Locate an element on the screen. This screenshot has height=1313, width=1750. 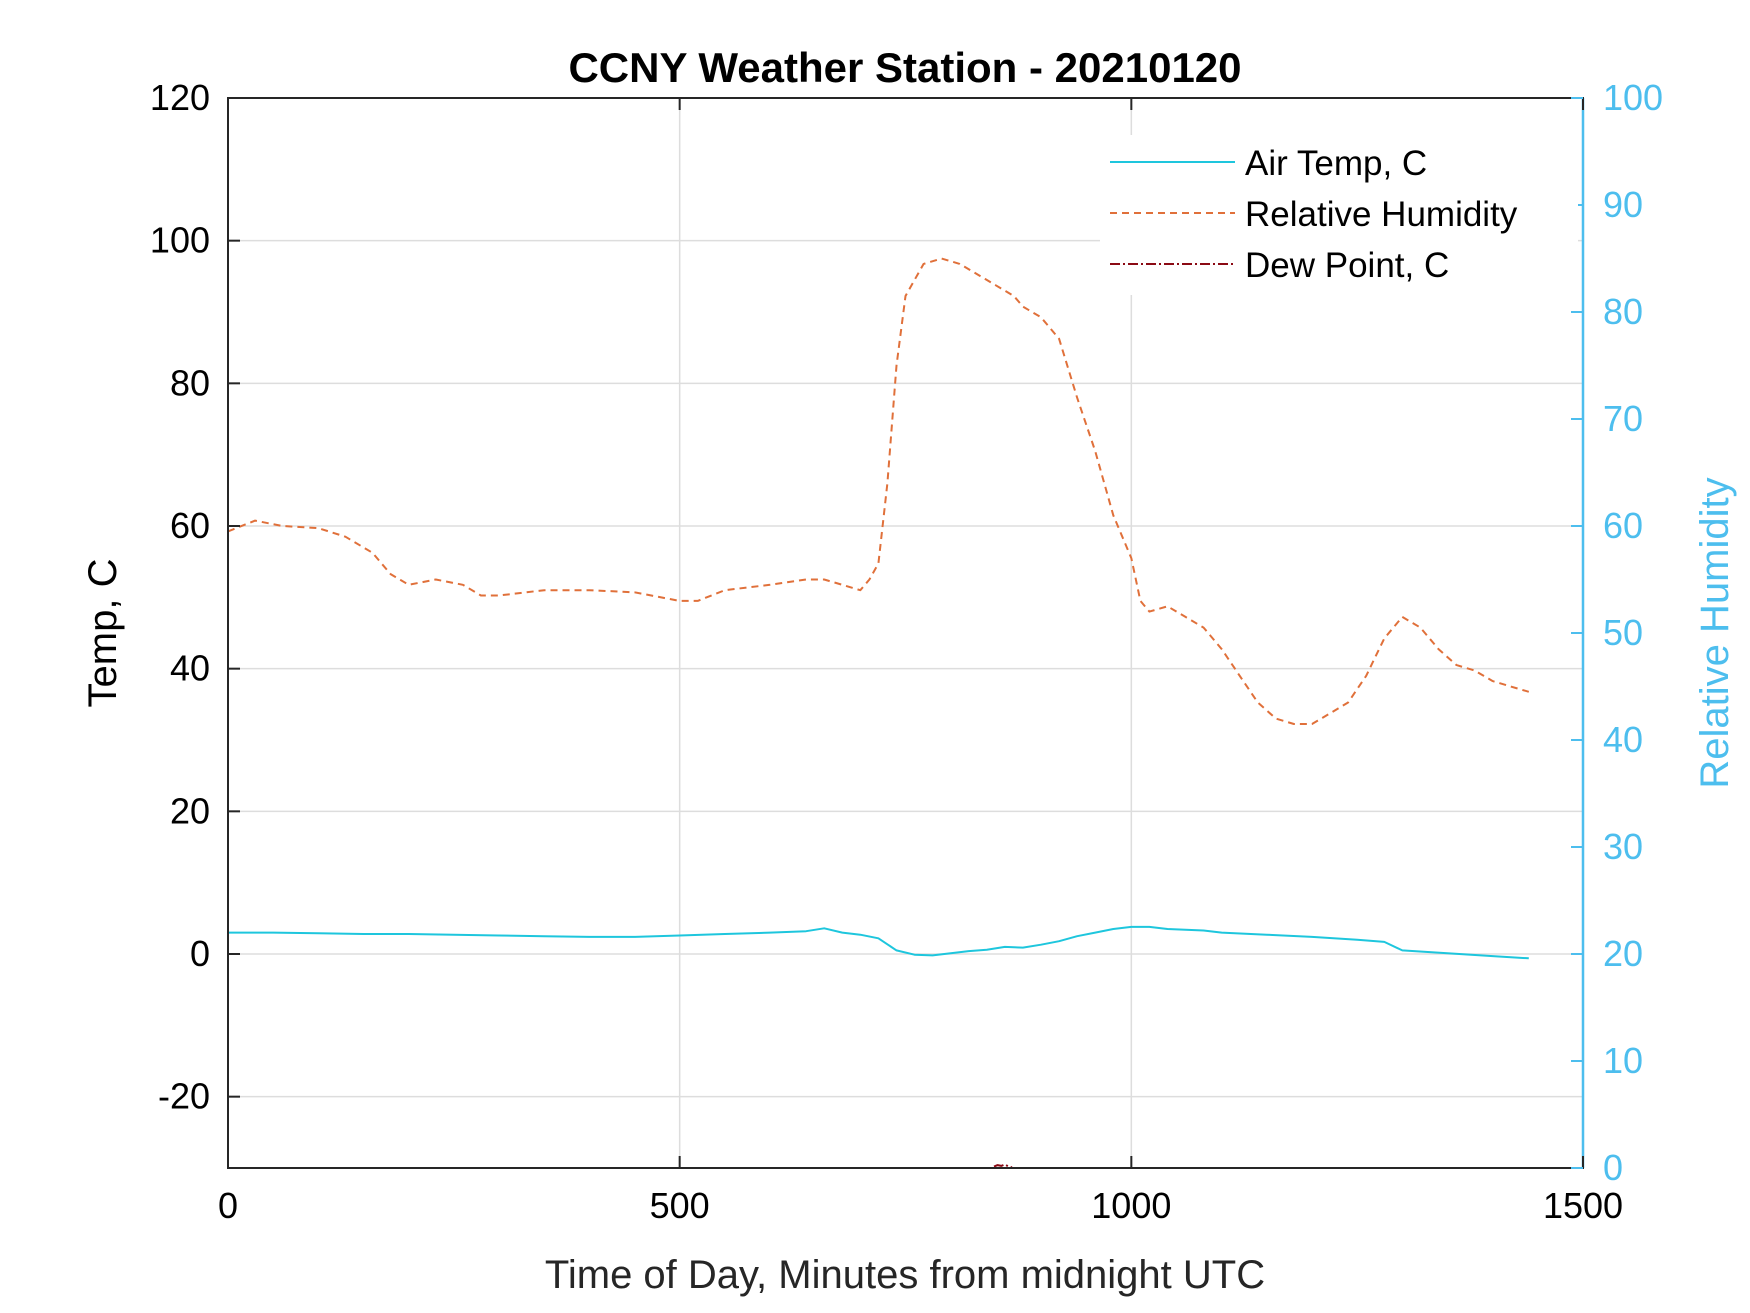
y-left-tick-label: 40 is located at coordinates (190, 668).